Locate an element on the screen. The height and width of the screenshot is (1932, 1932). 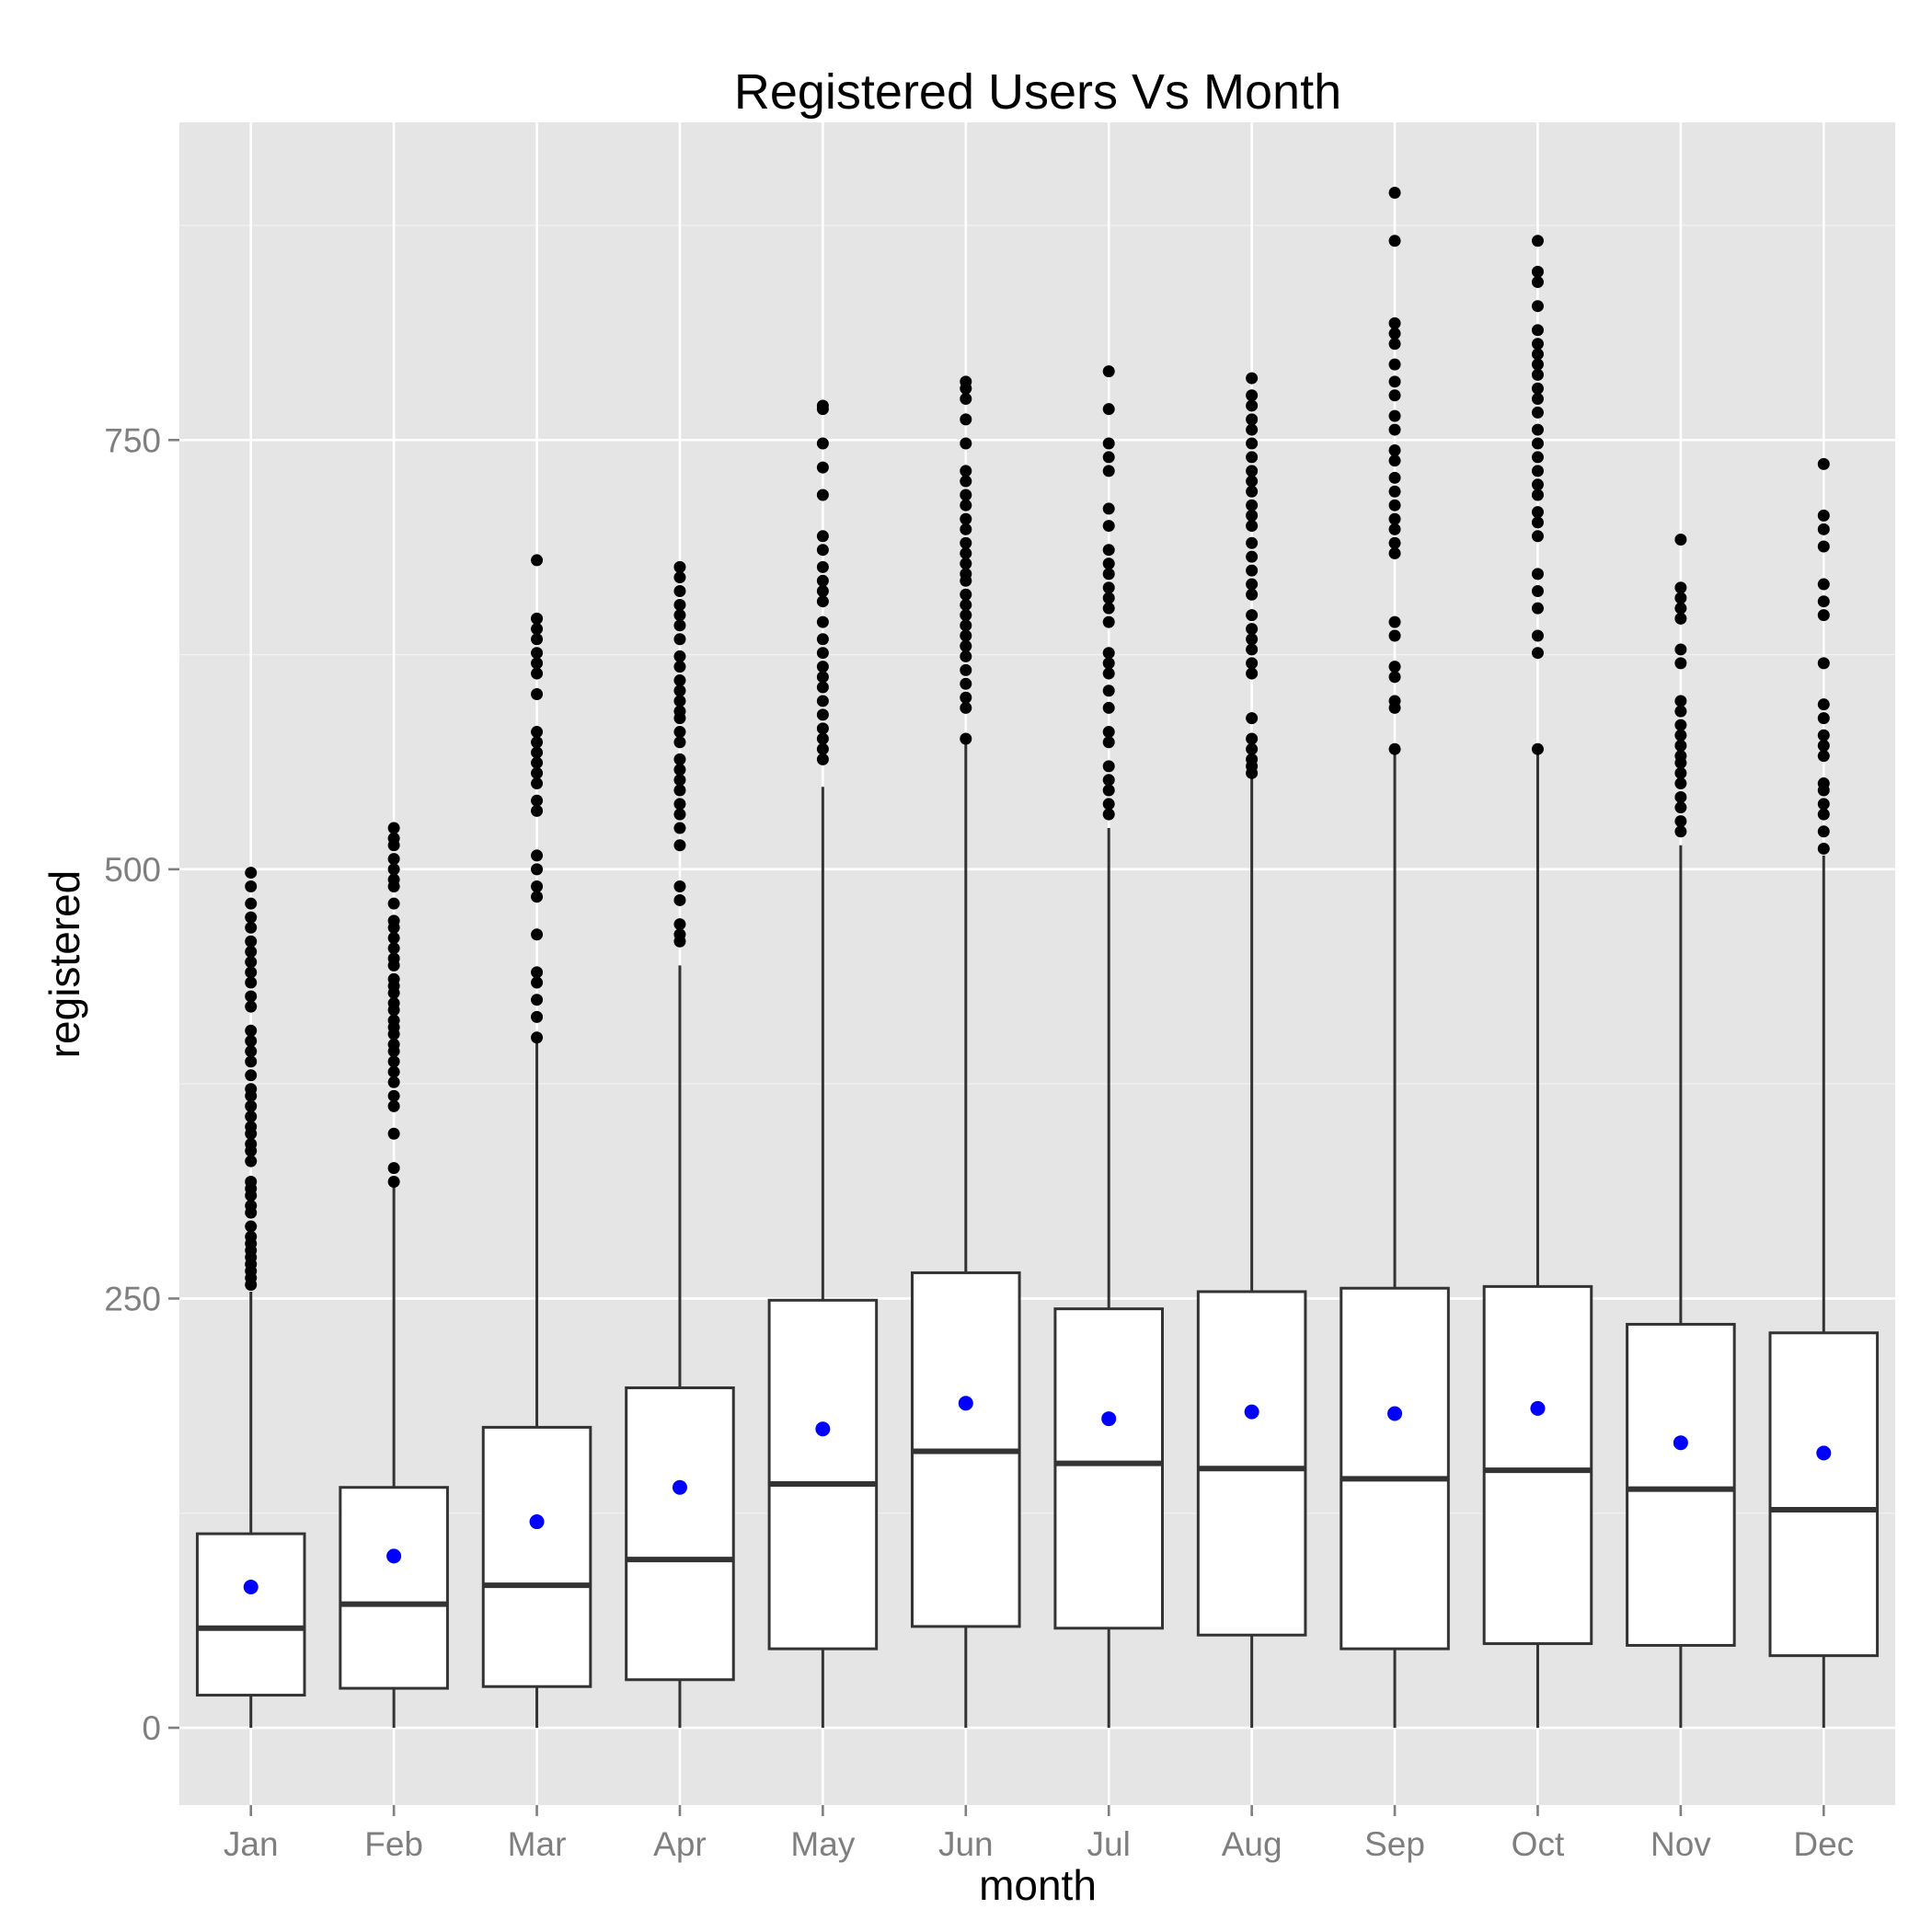
box-may is located at coordinates (823, 1064).